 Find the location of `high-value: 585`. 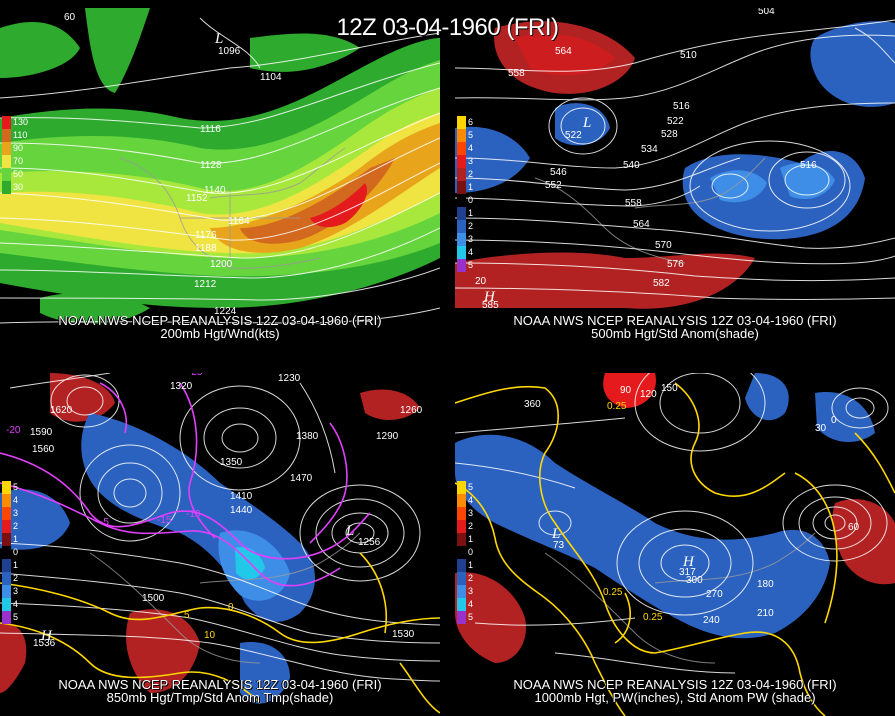

high-value: 585 is located at coordinates (490, 305).